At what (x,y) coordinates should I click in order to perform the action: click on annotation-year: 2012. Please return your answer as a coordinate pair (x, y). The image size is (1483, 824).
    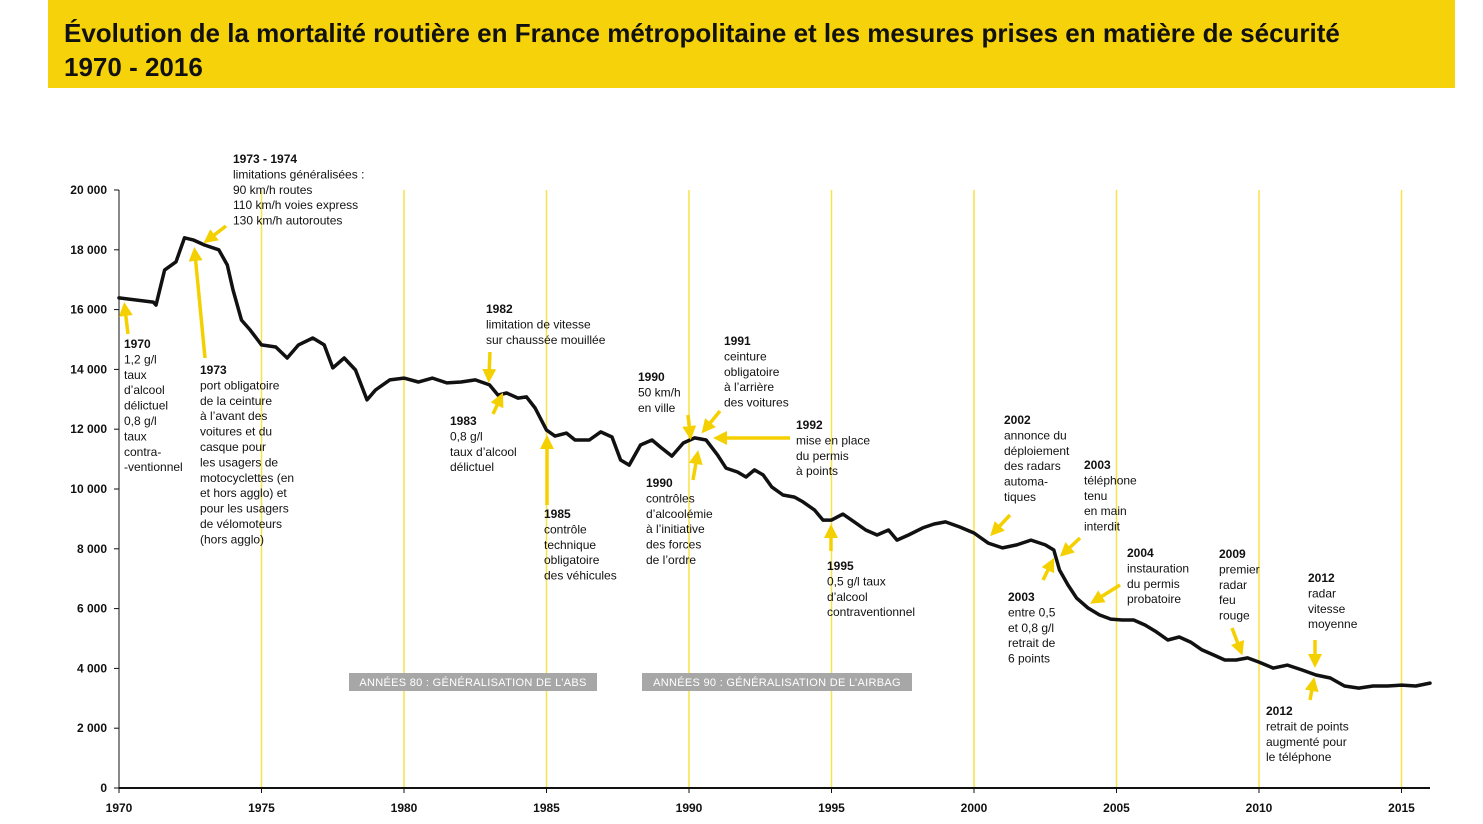
    Looking at the image, I should click on (1321, 578).